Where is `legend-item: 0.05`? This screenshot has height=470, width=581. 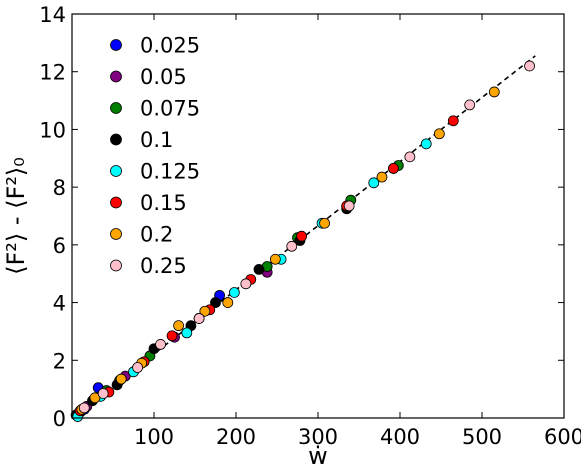 legend-item: 0.05 is located at coordinates (148, 77).